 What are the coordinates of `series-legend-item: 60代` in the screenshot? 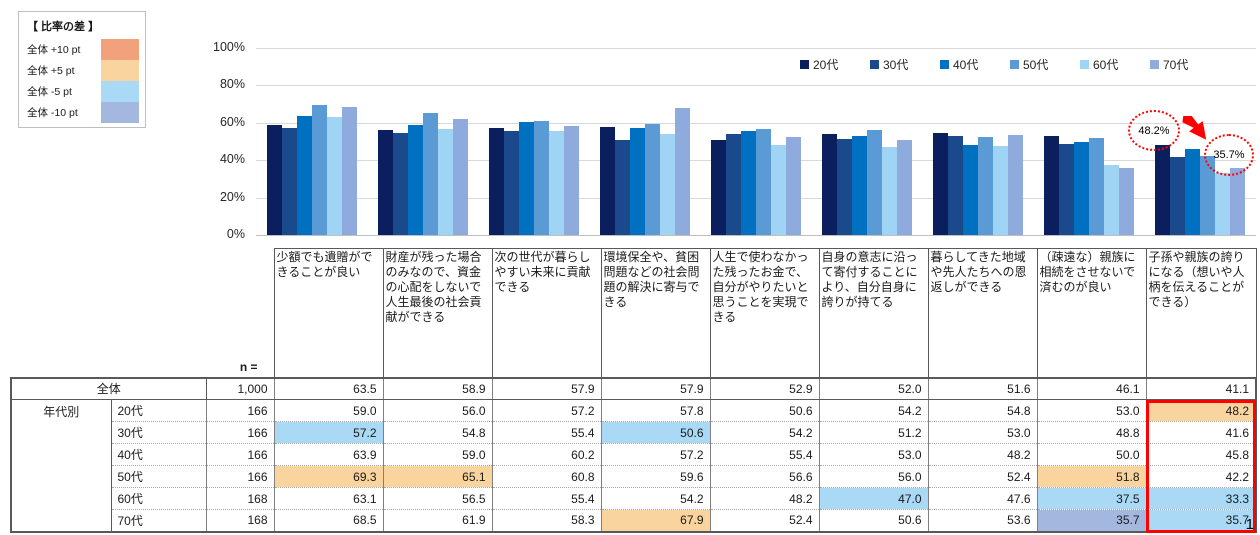 It's located at (1115, 64).